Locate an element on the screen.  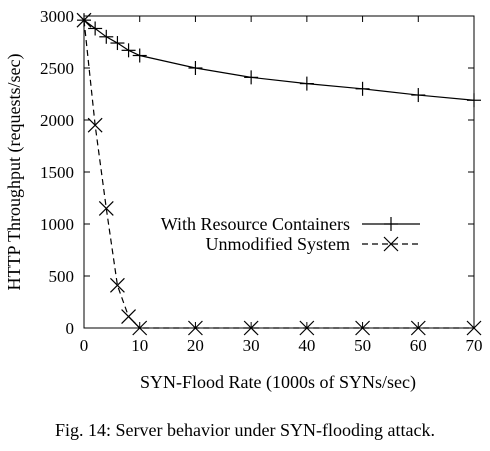
x-tick-label: 50 is located at coordinates (362, 345).